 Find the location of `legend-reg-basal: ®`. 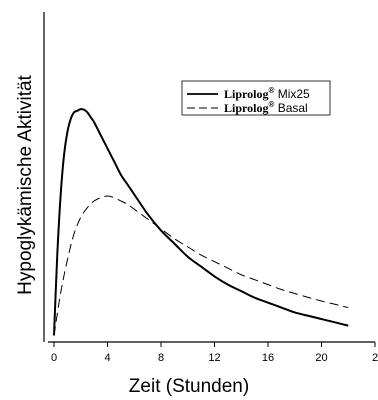

legend-reg-basal: ® is located at coordinates (271, 104).